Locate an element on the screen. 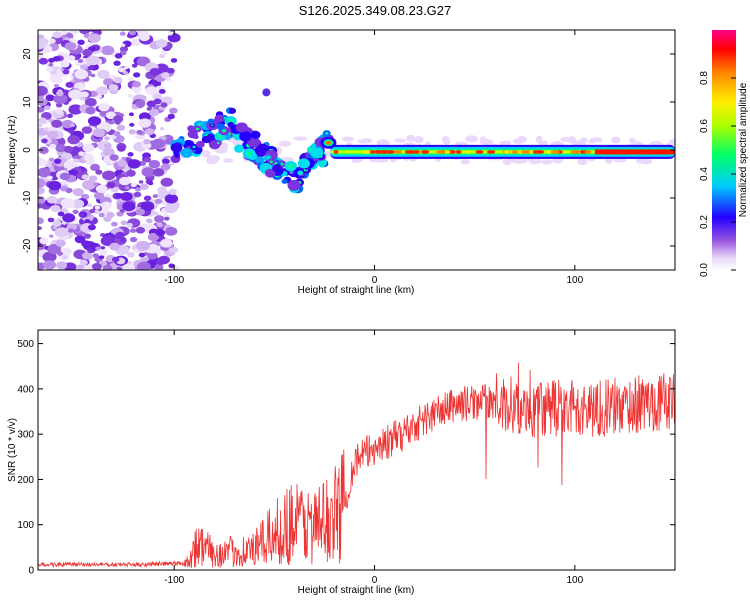  x-tick-label: 100 is located at coordinates (574, 580).